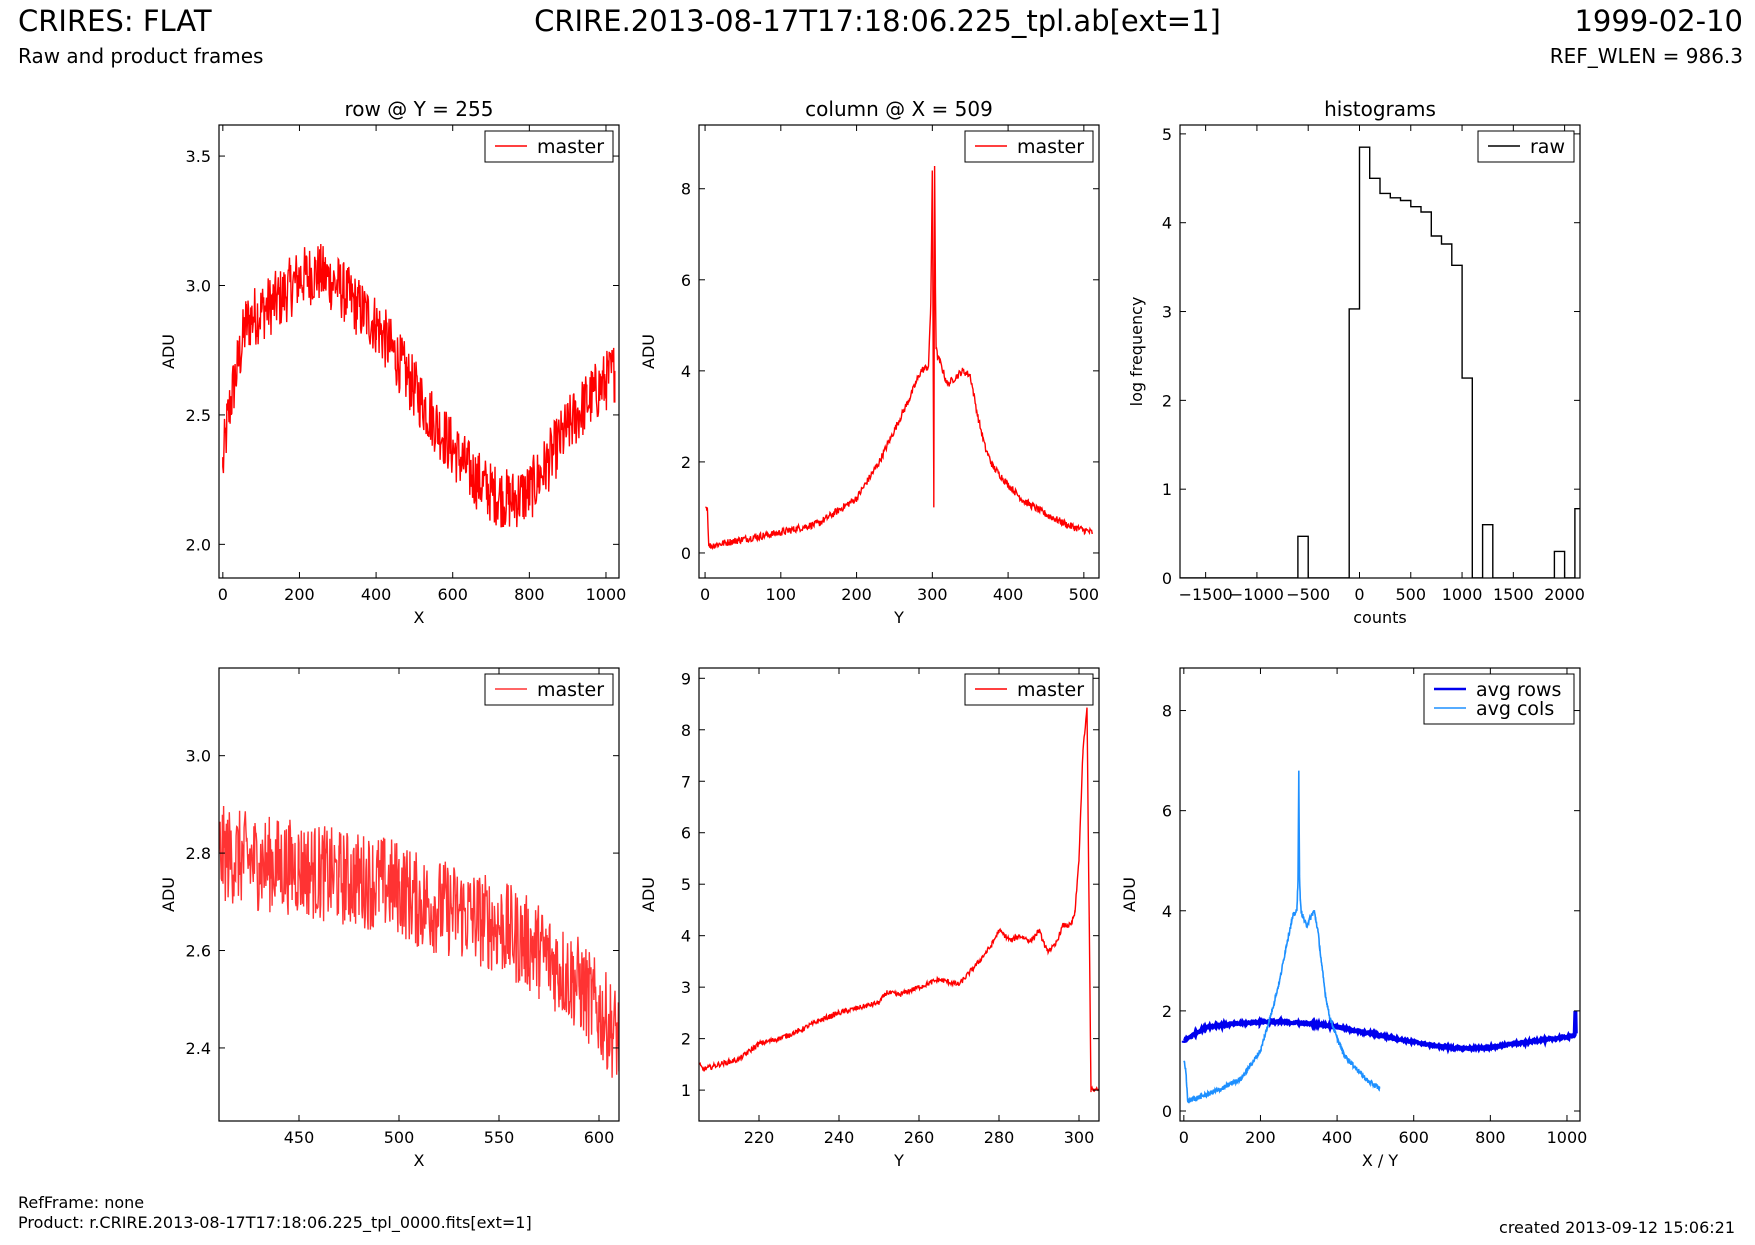 Image resolution: width=1755 pixels, height=1245 pixels. Describe the element at coordinates (1379, 1032) in the screenshot. I see `series-line-avg-rows` at that location.